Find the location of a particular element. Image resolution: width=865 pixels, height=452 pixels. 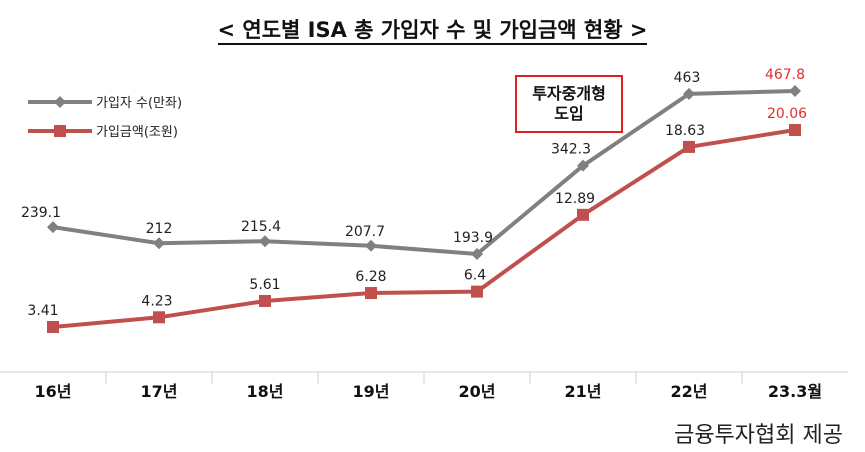

source-credit: 금융투자협회 제공 is located at coordinates (758, 435).